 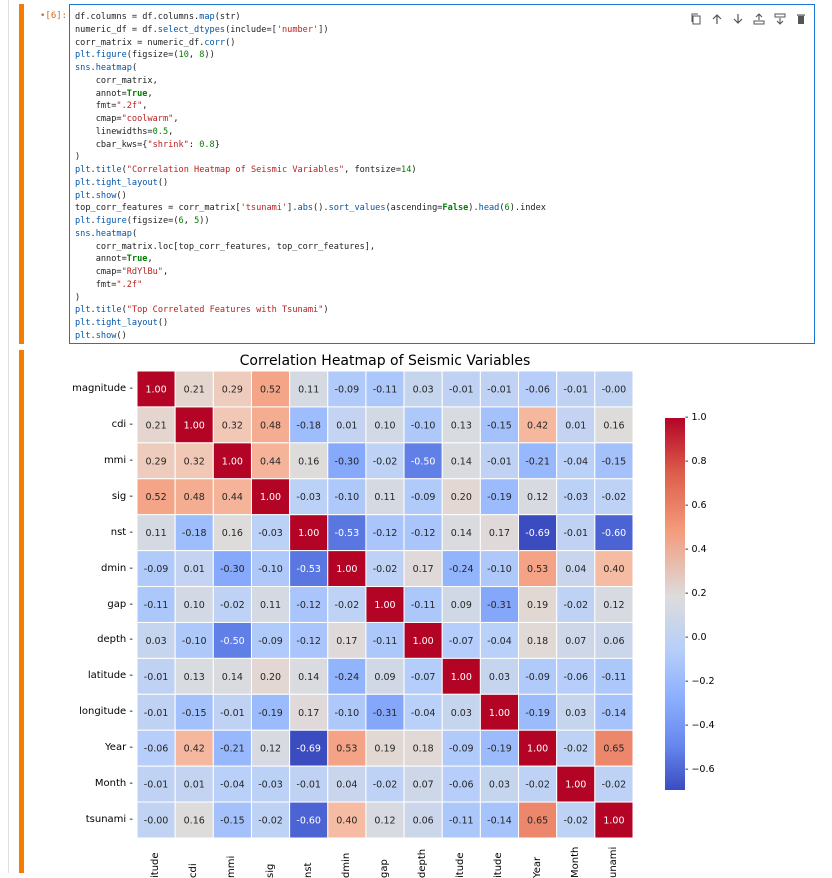 What do you see at coordinates (308, 870) in the screenshot?
I see `x-tick-label: nst` at bounding box center [308, 870].